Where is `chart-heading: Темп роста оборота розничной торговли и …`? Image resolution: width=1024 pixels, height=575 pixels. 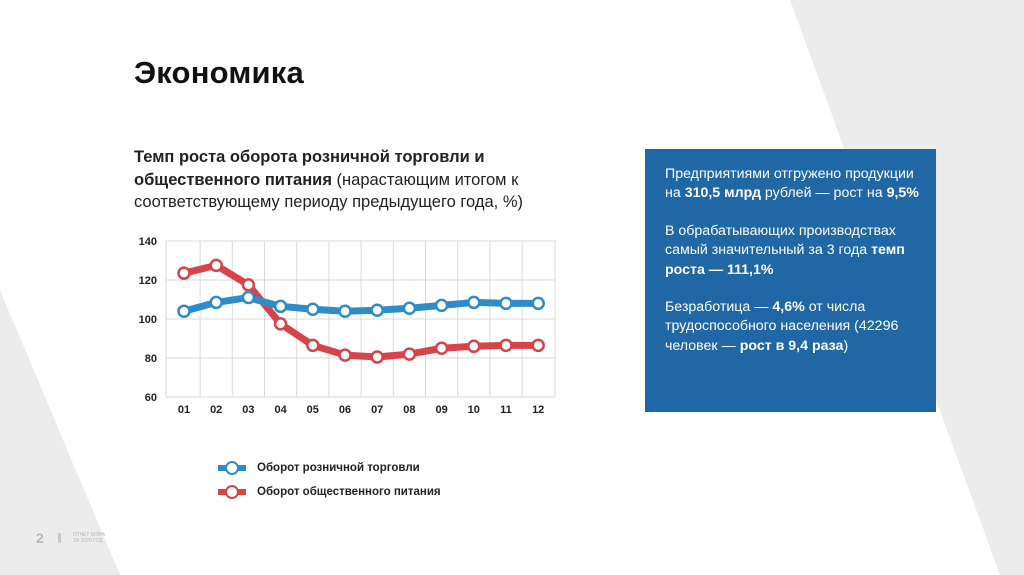 chart-heading: Темп роста оборота розничной торговли и … is located at coordinates (374, 180).